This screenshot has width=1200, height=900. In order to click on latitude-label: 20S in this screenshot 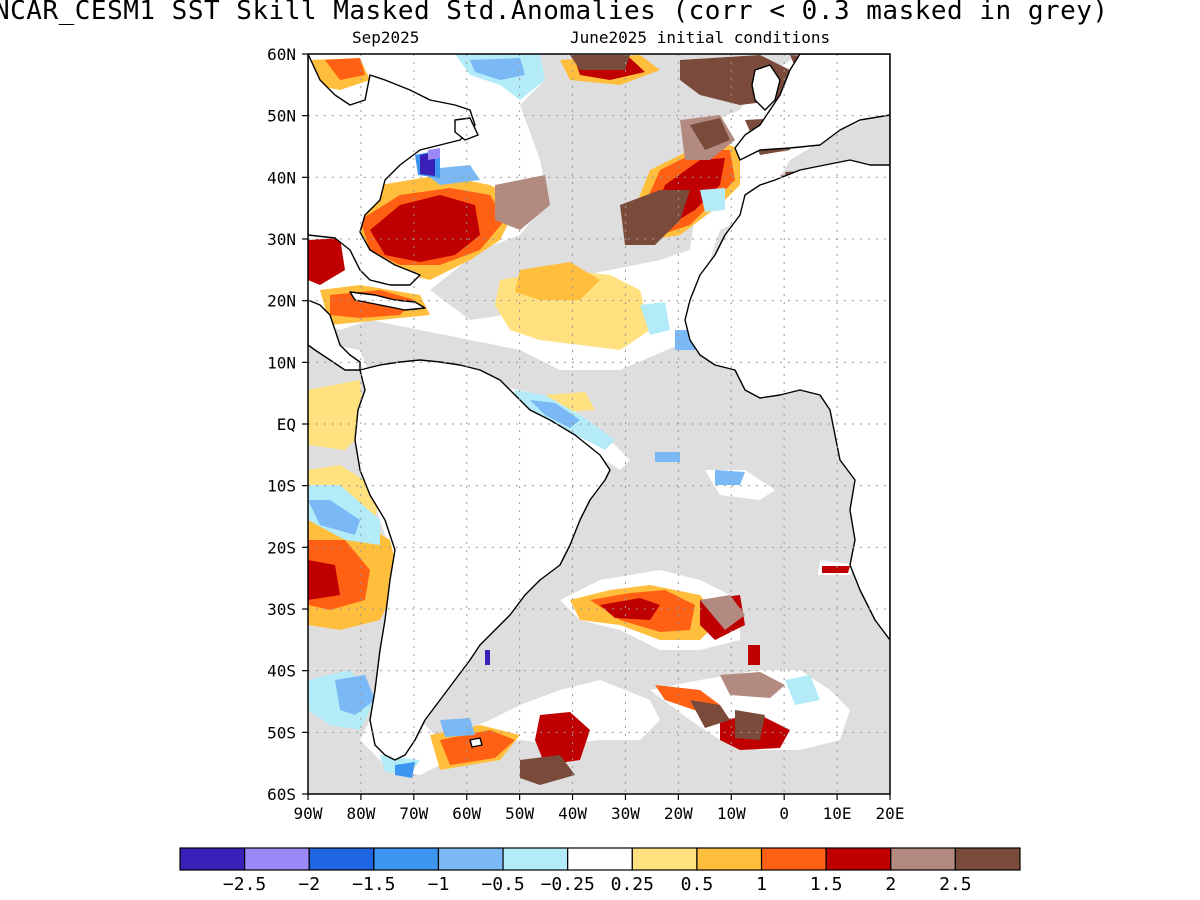, I will do `click(281, 547)`.